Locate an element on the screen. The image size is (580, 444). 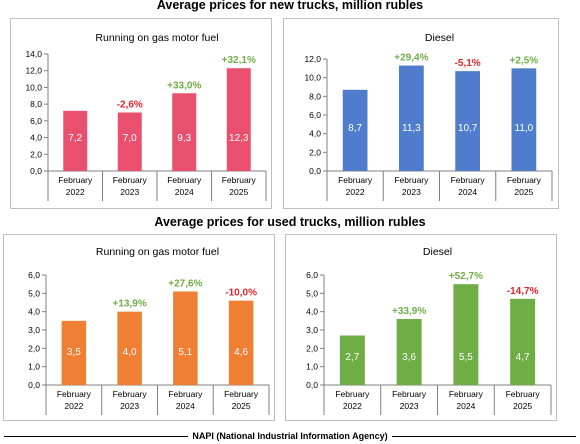
change-label: +33,0% is located at coordinates (184, 85).